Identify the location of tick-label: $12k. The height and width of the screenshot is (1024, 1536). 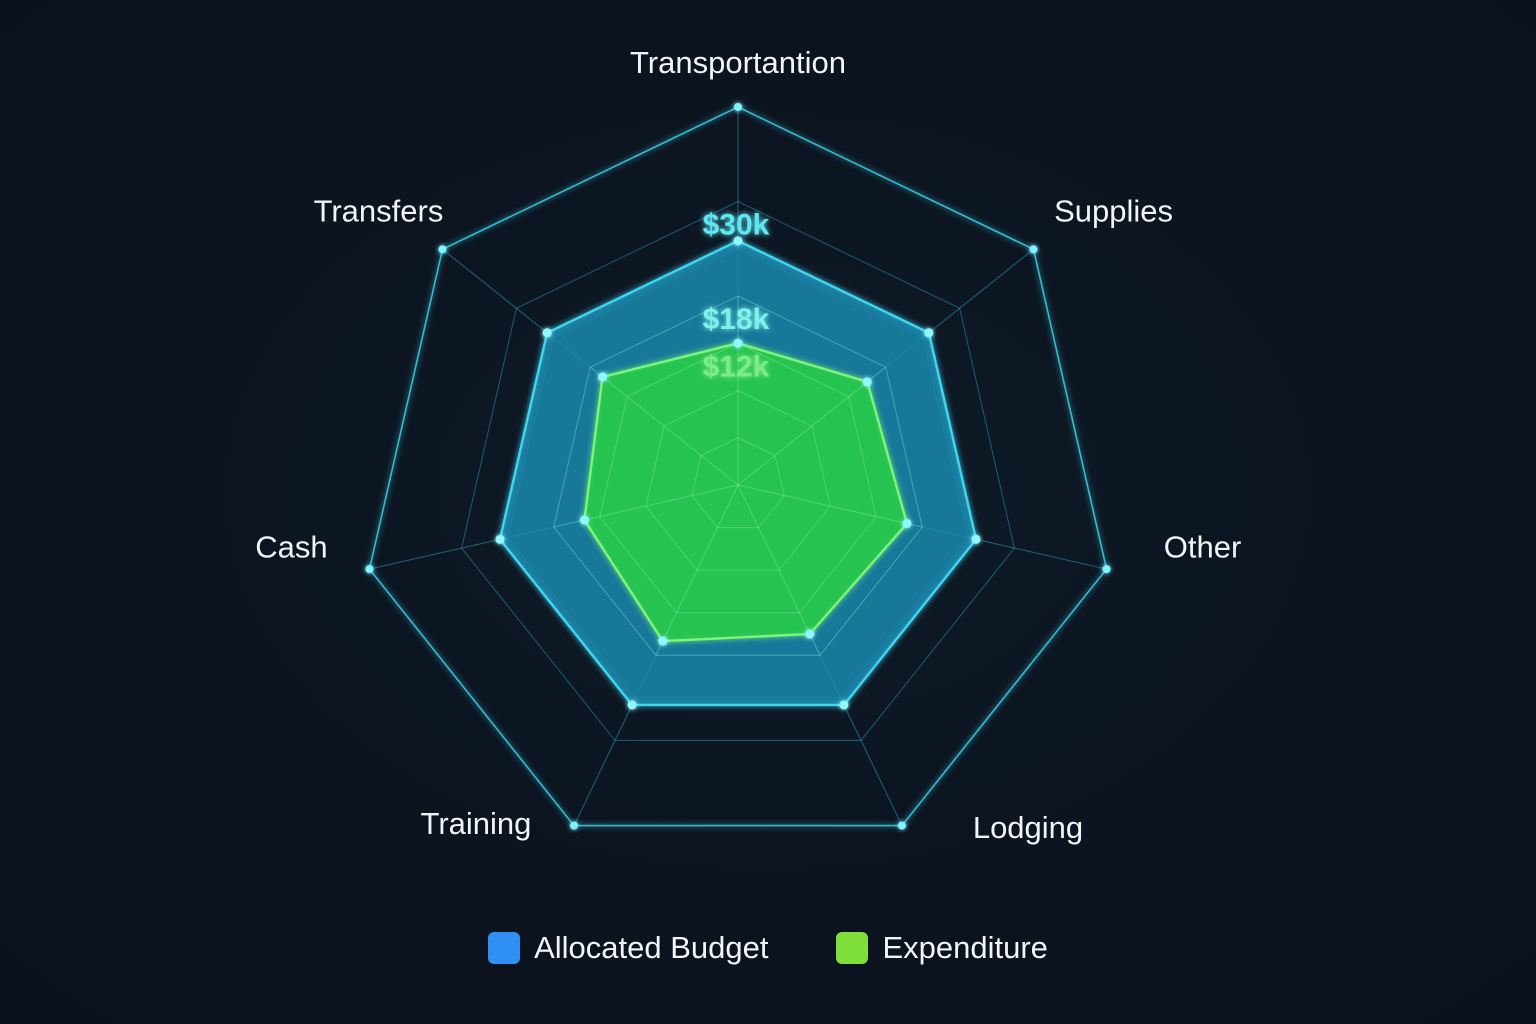
(736, 366).